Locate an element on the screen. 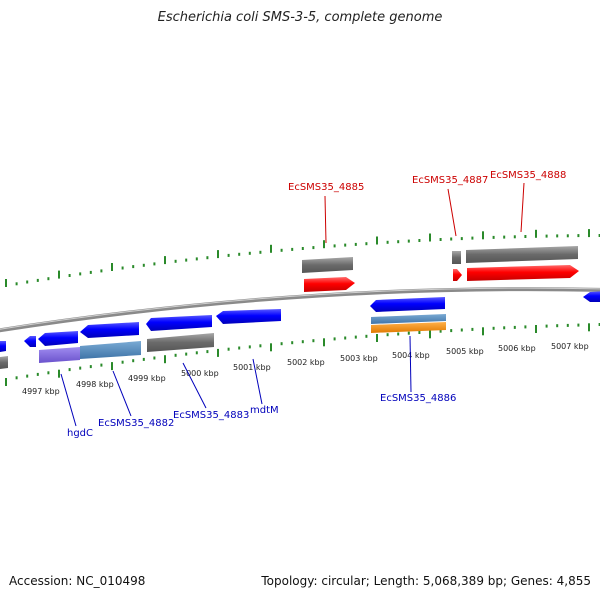  reverse-features is located at coordinates (300, 330).